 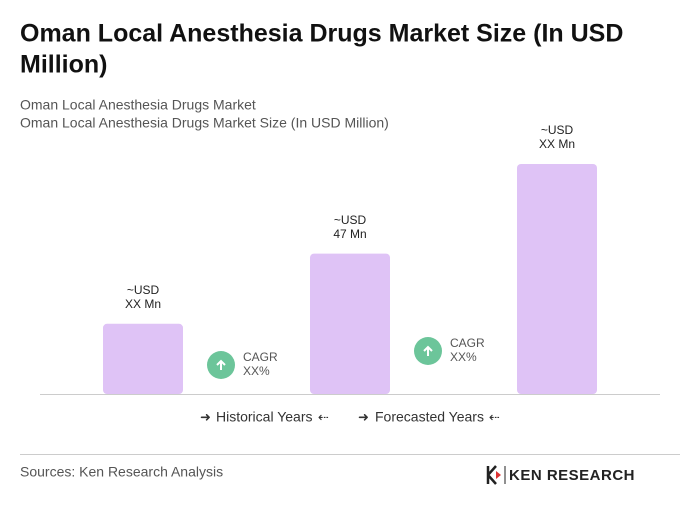 What do you see at coordinates (121, 472) in the screenshot?
I see `source: Sources: Ken Research Analysis` at bounding box center [121, 472].